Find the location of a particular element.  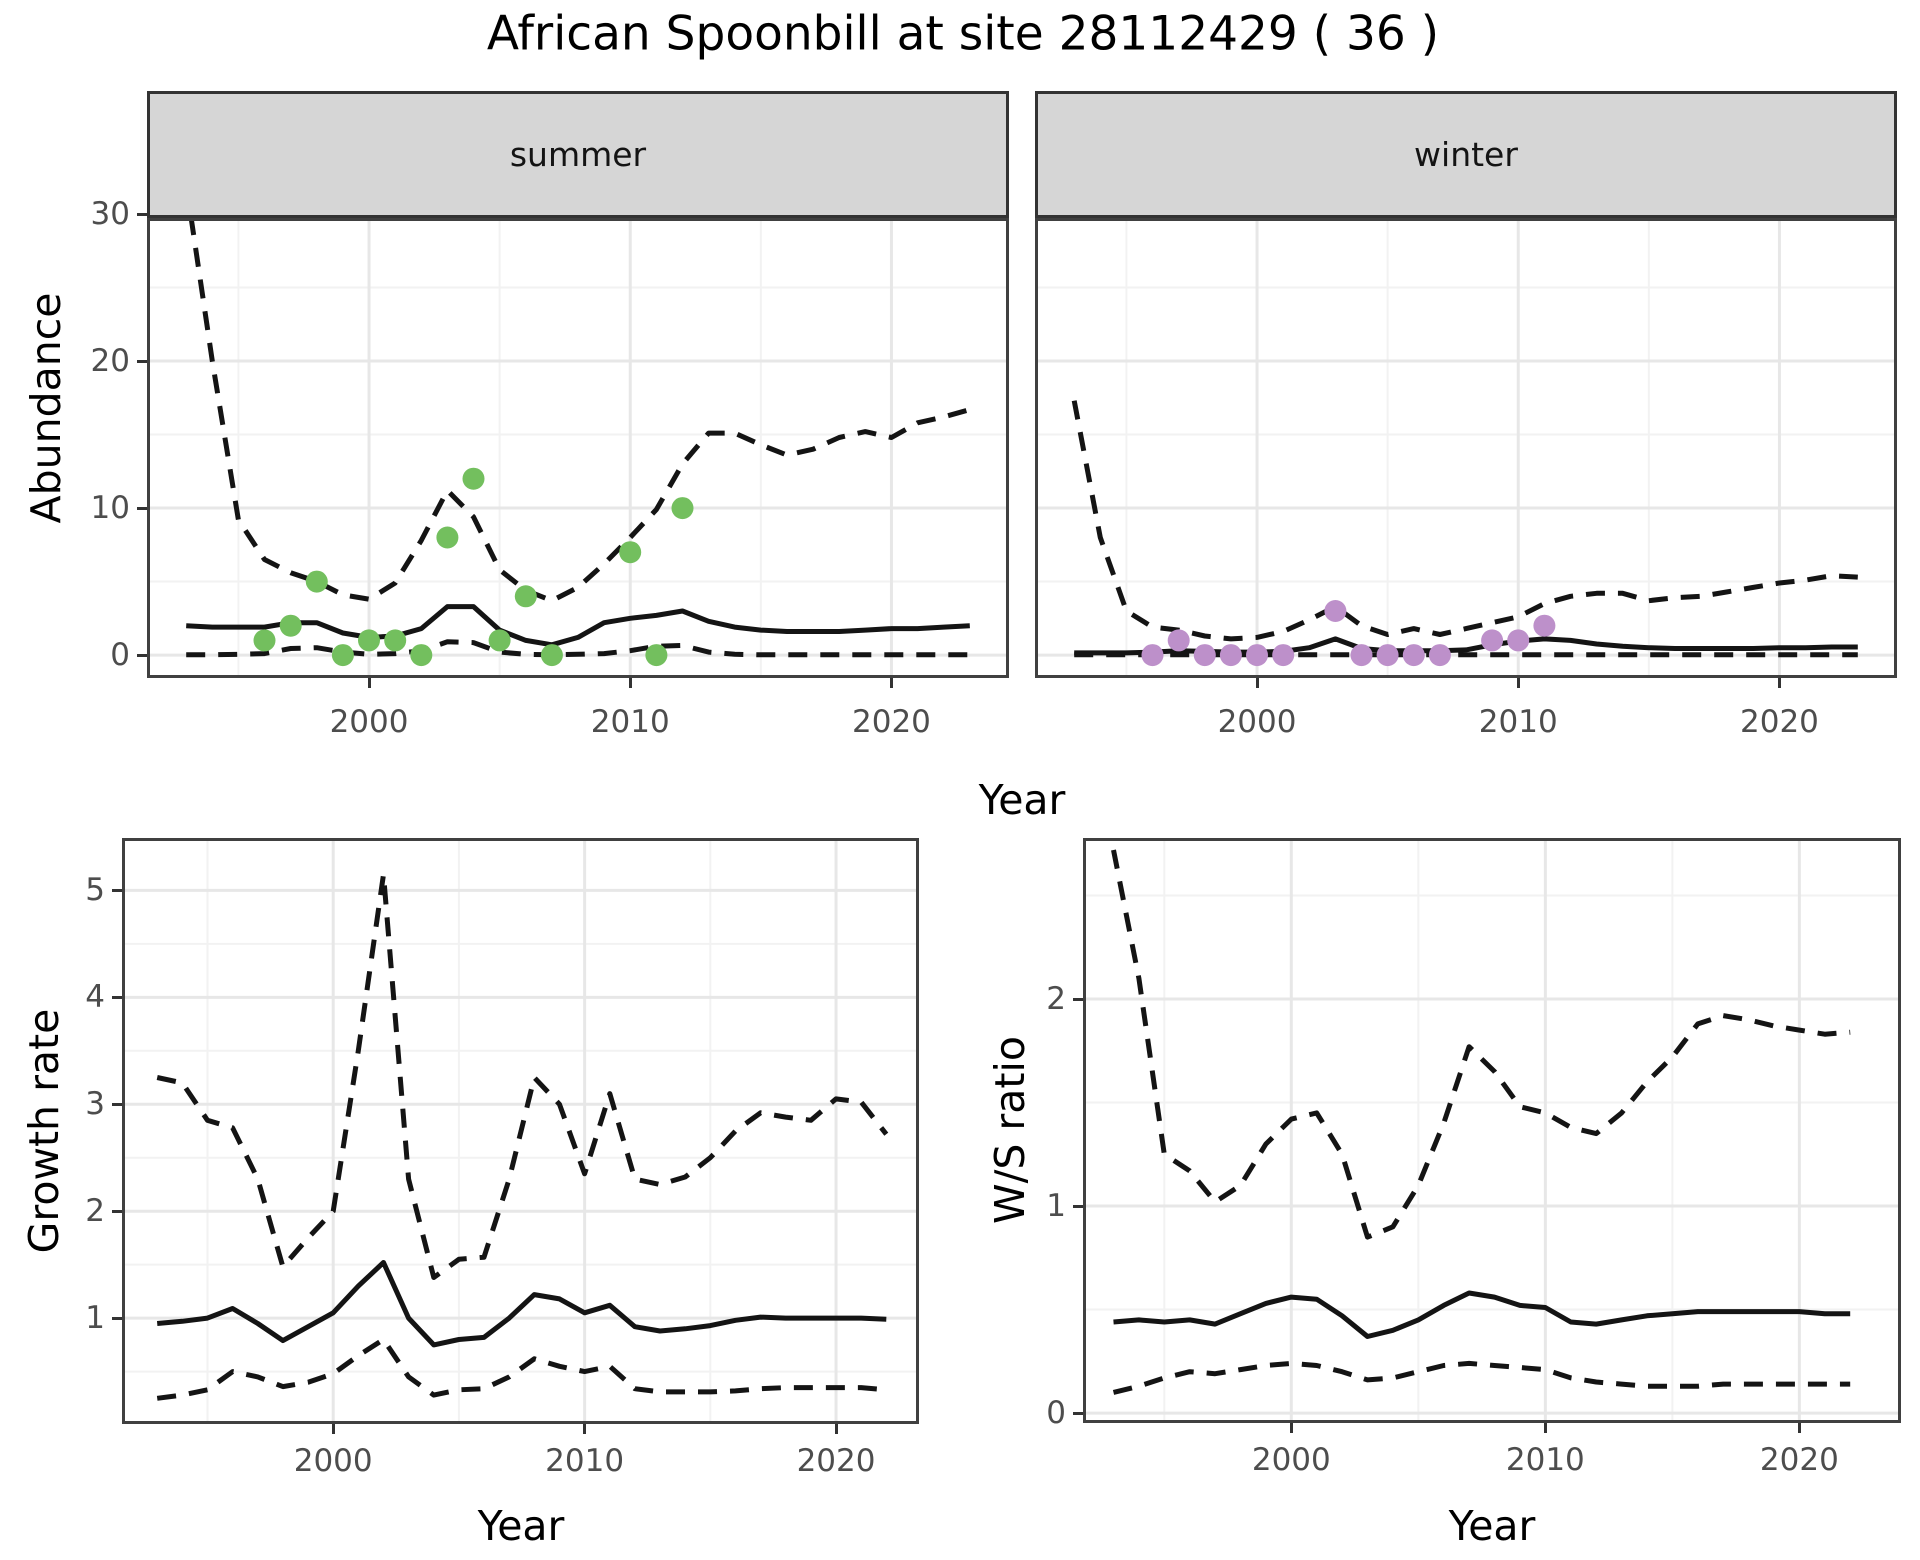

abundance-winter-panel is located at coordinates (1466, 448).